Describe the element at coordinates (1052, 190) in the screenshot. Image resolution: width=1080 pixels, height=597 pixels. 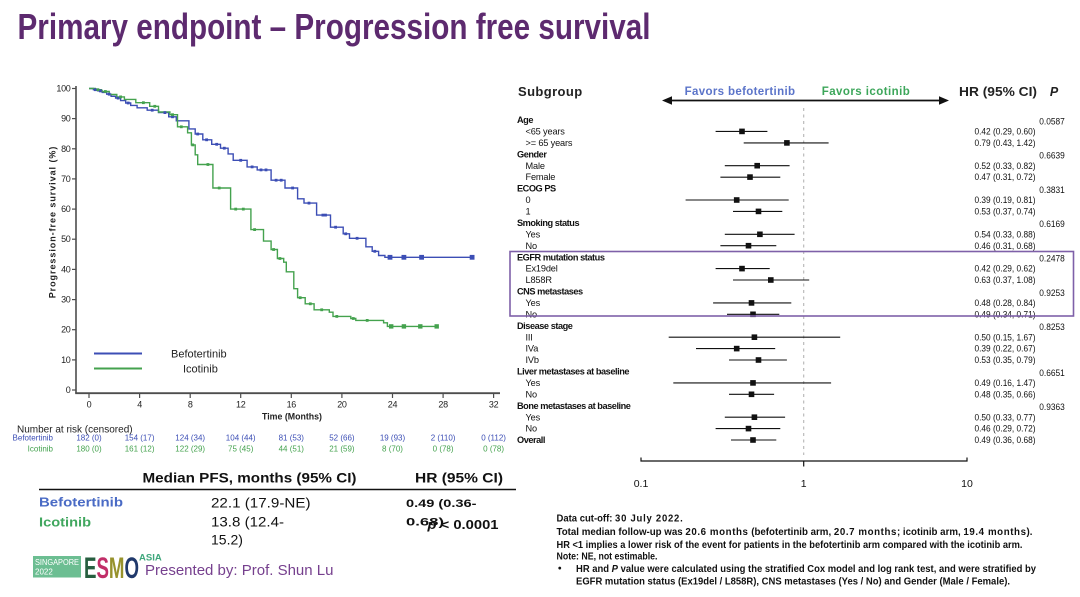
I see `svg-text: 0.3831` at that location.